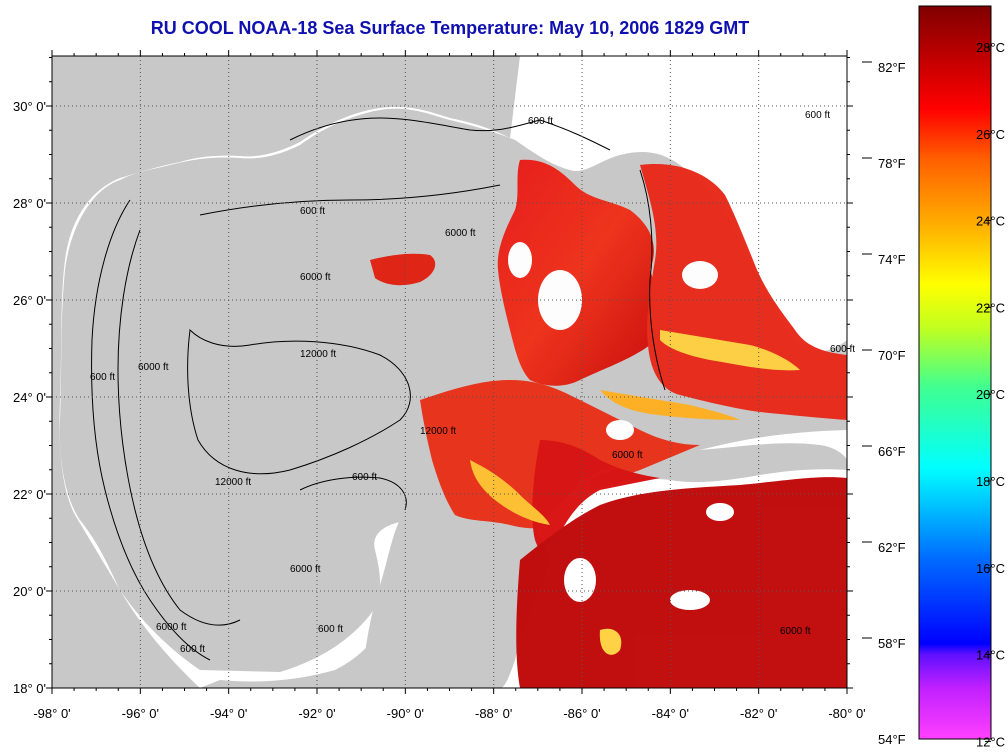 The width and height of the screenshot is (1008, 754). Describe the element at coordinates (403, 269) in the screenshot. I see `sst-patch-west` at that location.